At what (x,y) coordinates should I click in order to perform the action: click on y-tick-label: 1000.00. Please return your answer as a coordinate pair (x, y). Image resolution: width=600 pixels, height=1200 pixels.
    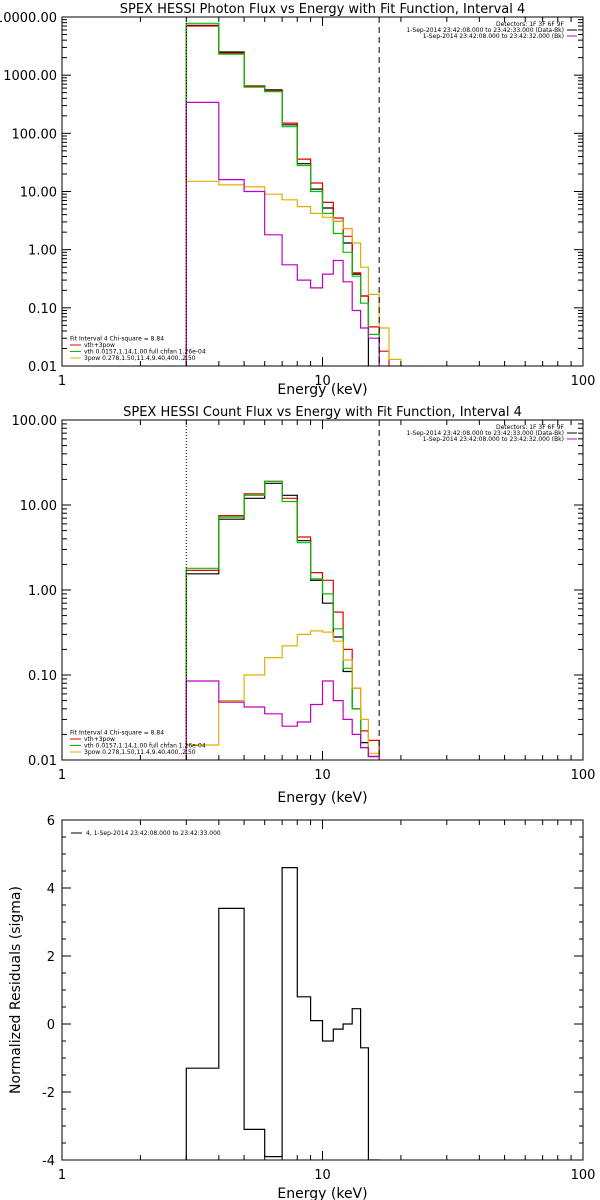
    Looking at the image, I should click on (30, 76).